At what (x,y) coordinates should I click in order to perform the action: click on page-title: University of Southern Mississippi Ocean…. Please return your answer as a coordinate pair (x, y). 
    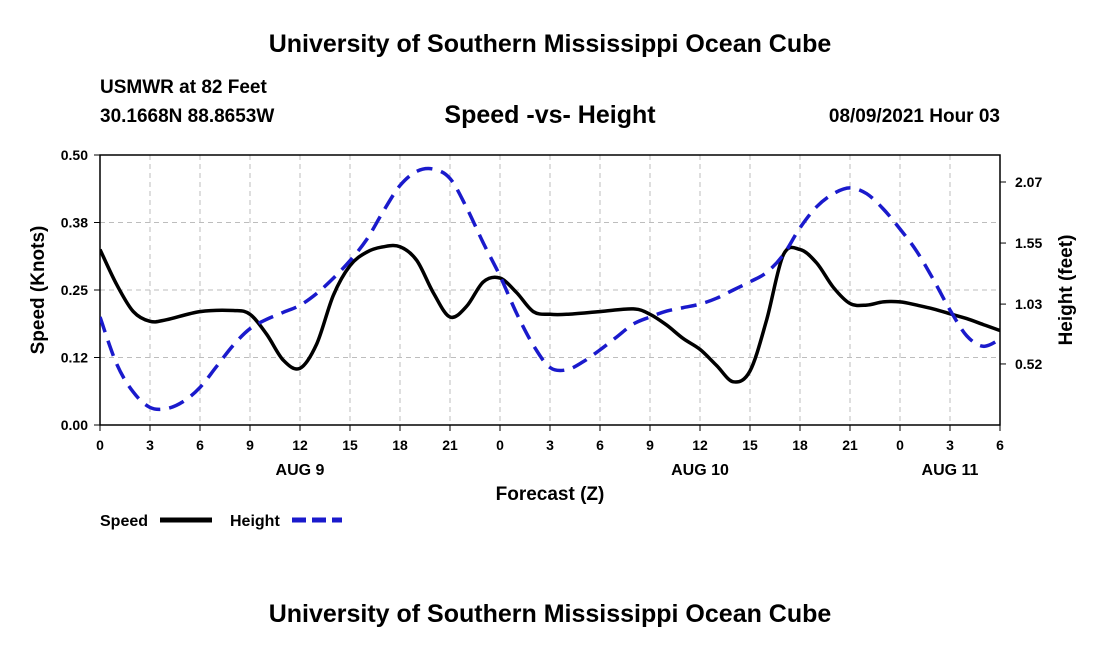
    Looking at the image, I should click on (550, 44).